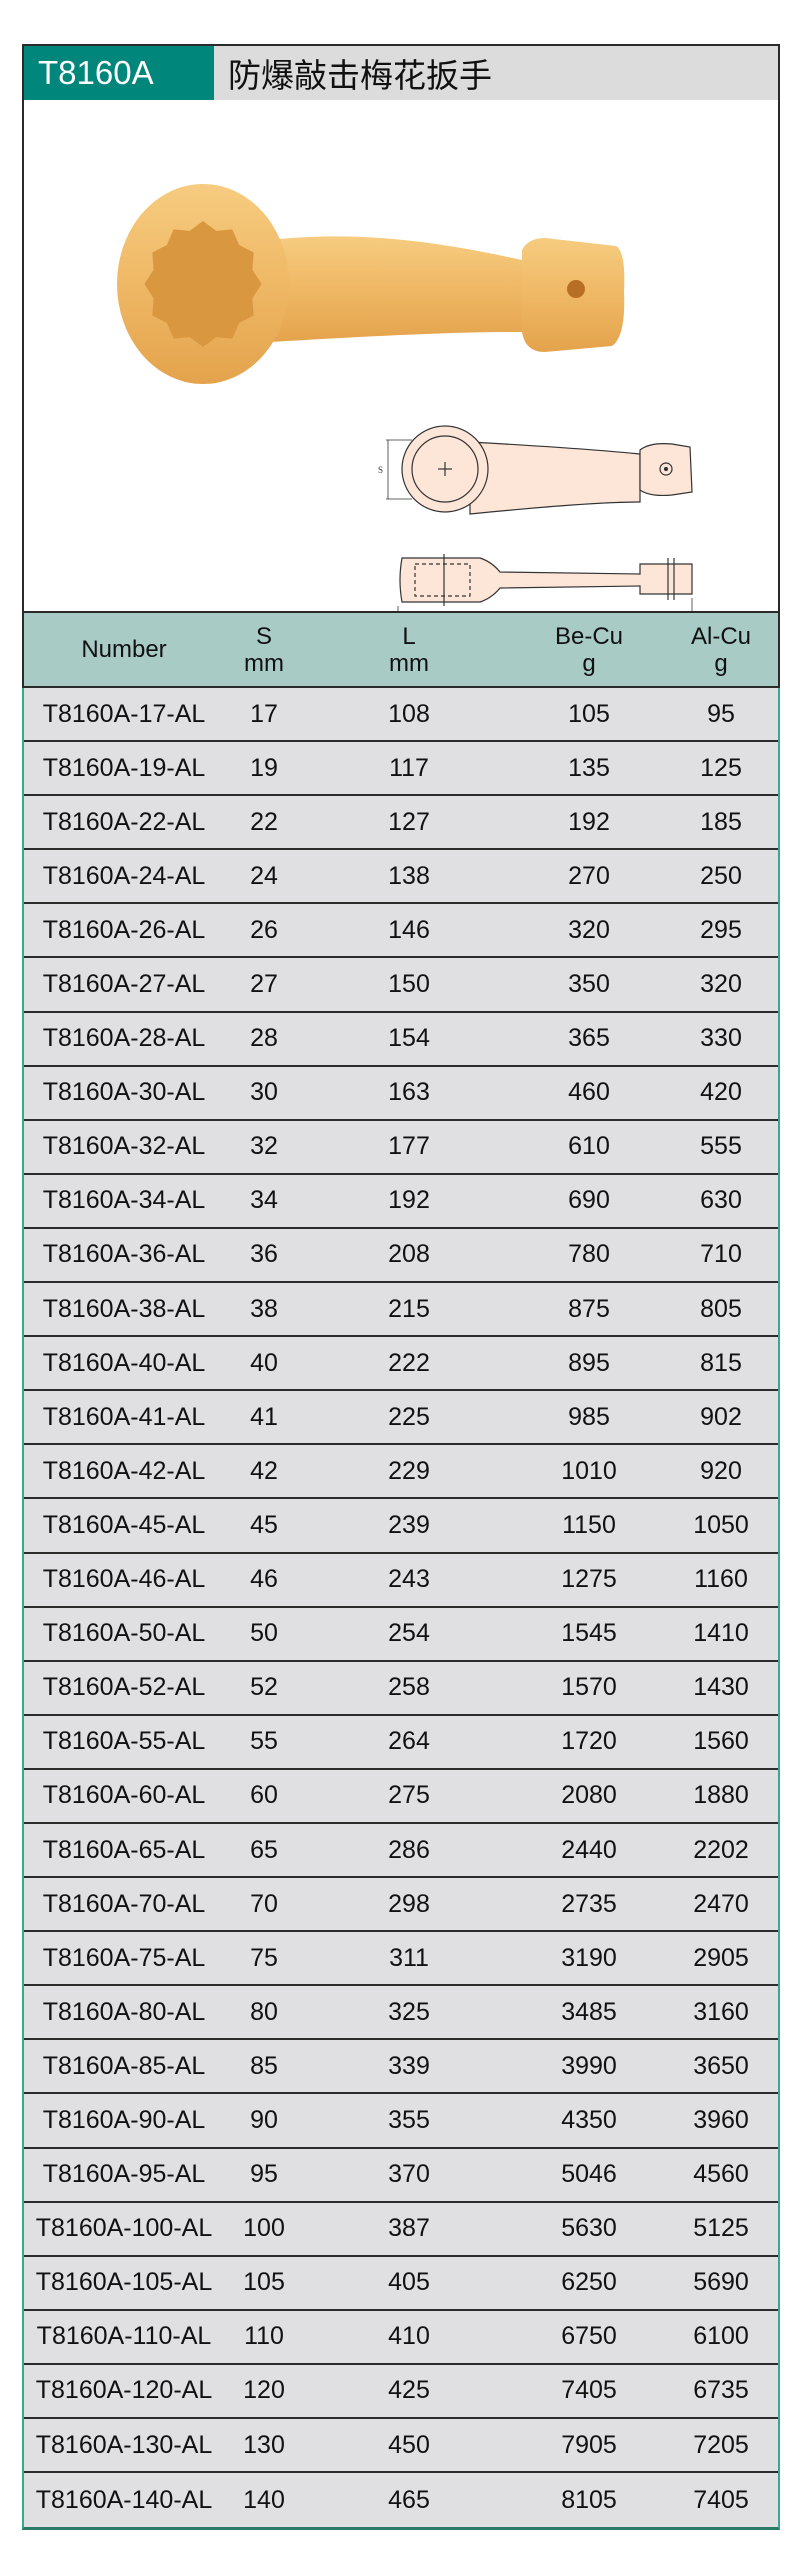 This screenshot has height=2556, width=800. What do you see at coordinates (124, 1687) in the screenshot?
I see `table-cell: T8160A-52-AL` at bounding box center [124, 1687].